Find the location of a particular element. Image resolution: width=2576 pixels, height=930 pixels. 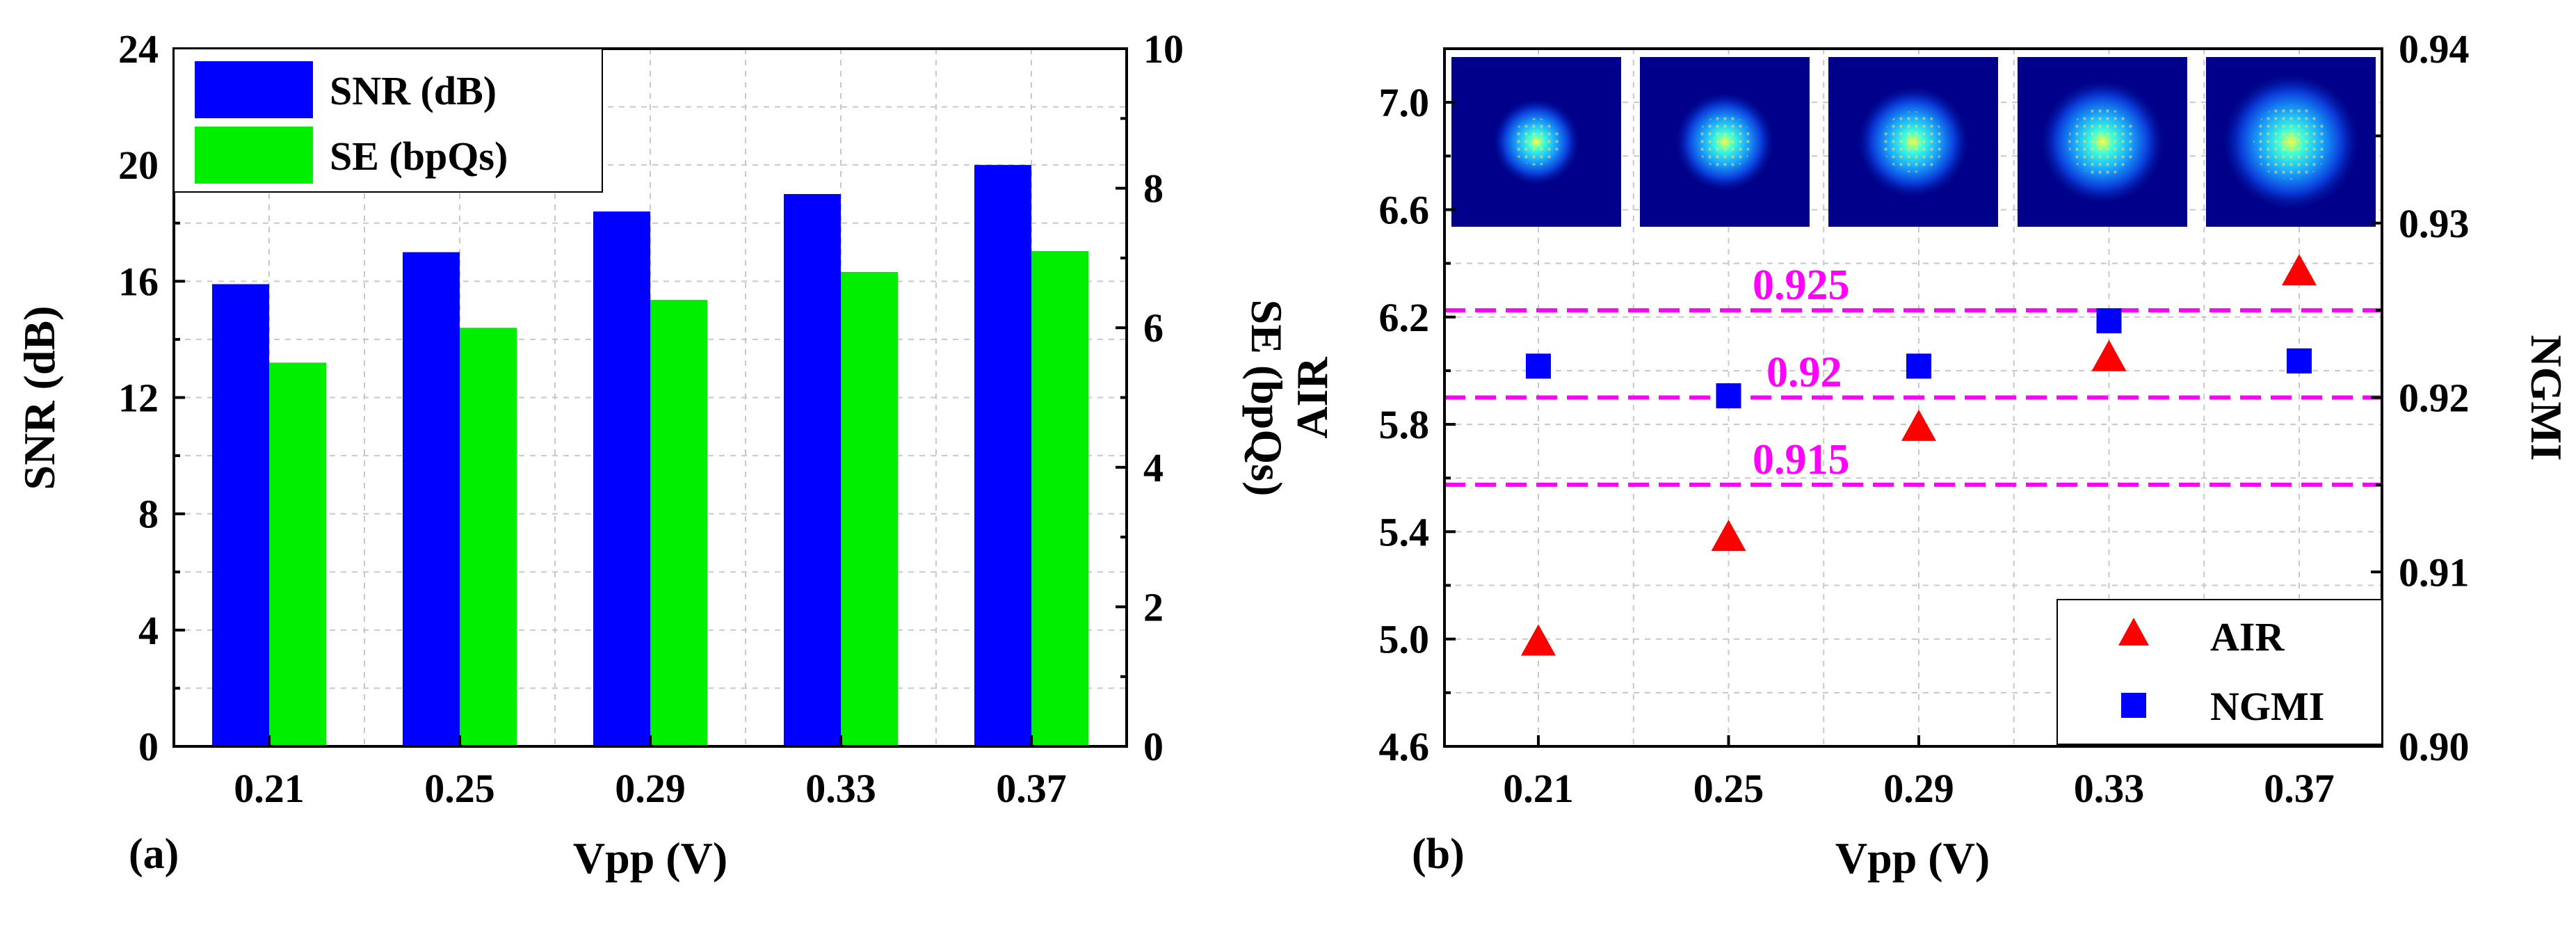

y-tick-label: 24 is located at coordinates (138, 49).